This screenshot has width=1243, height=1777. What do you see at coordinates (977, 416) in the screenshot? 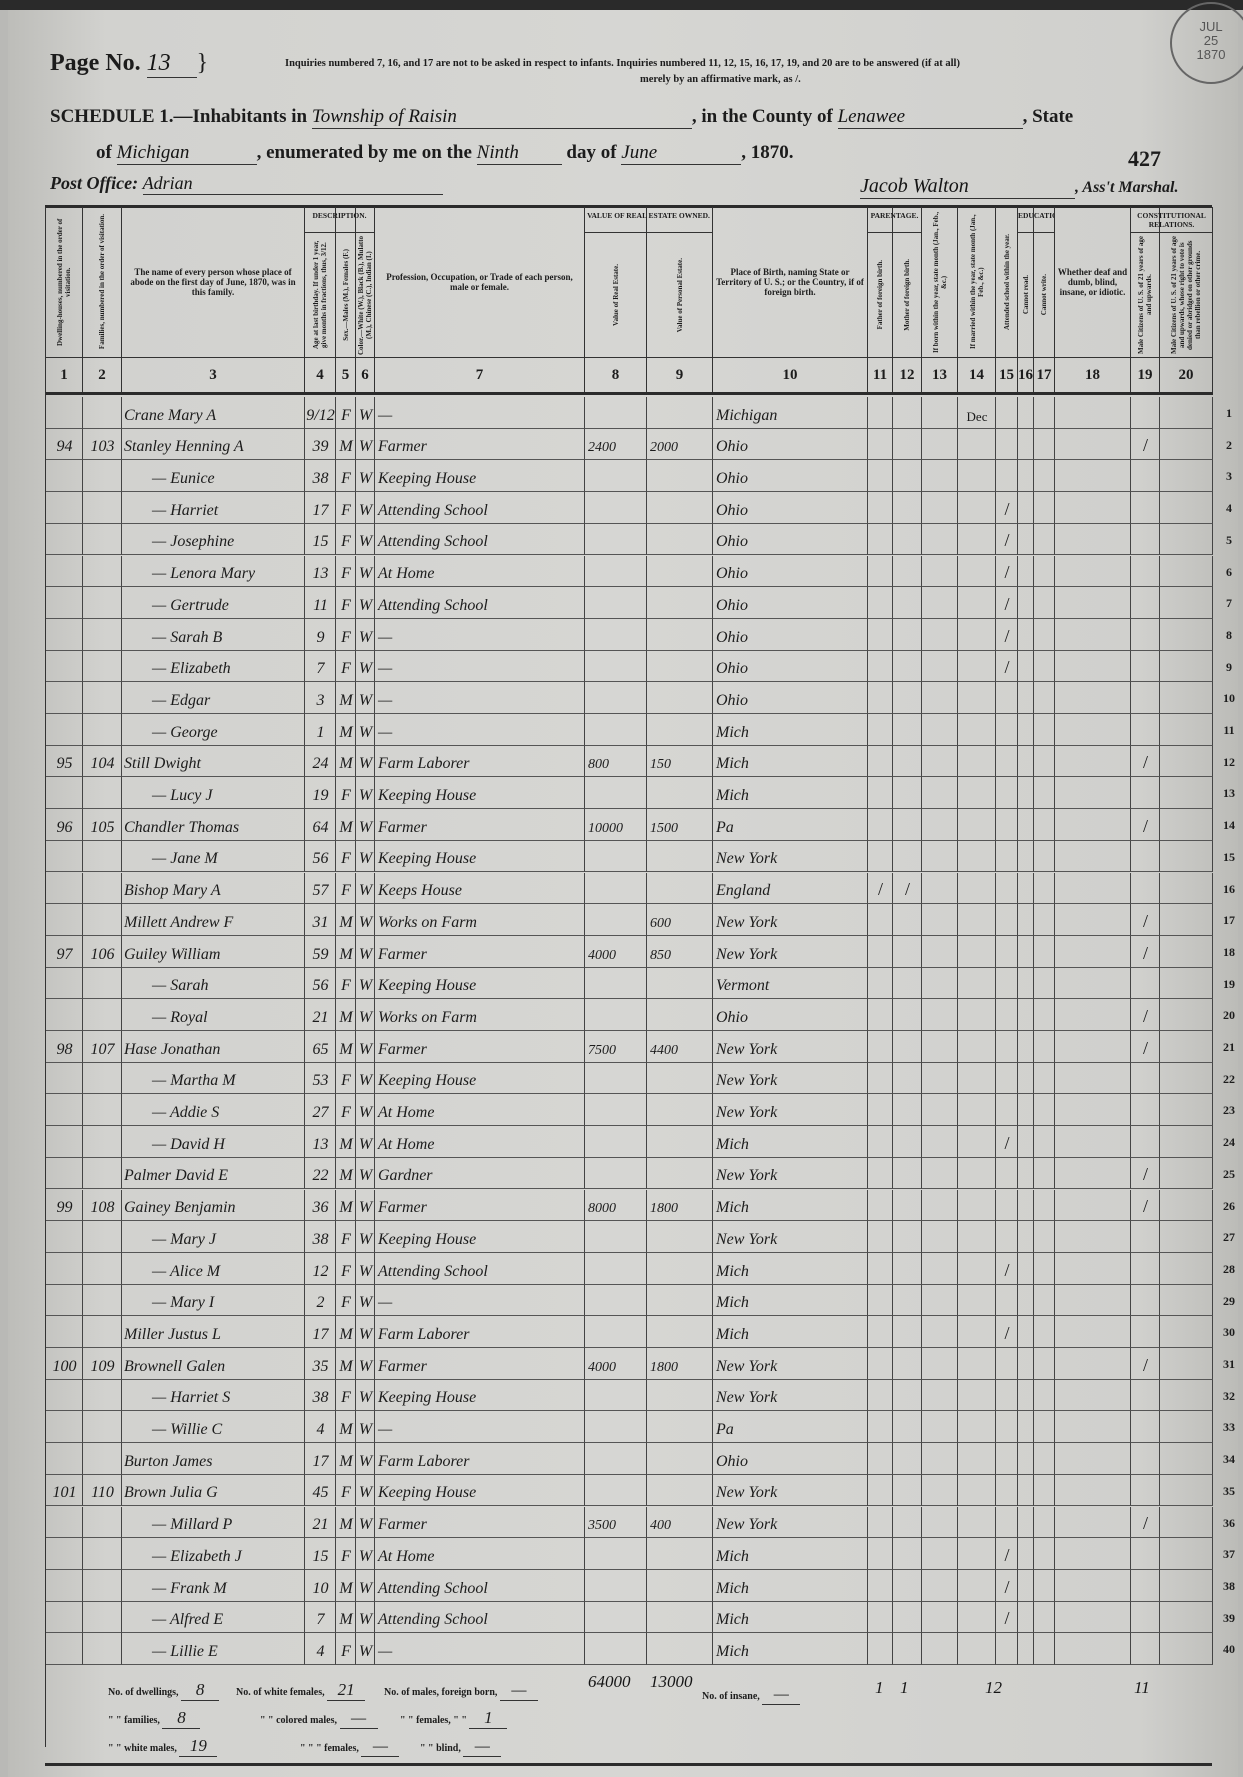
I see `mark-14: Dec` at bounding box center [977, 416].